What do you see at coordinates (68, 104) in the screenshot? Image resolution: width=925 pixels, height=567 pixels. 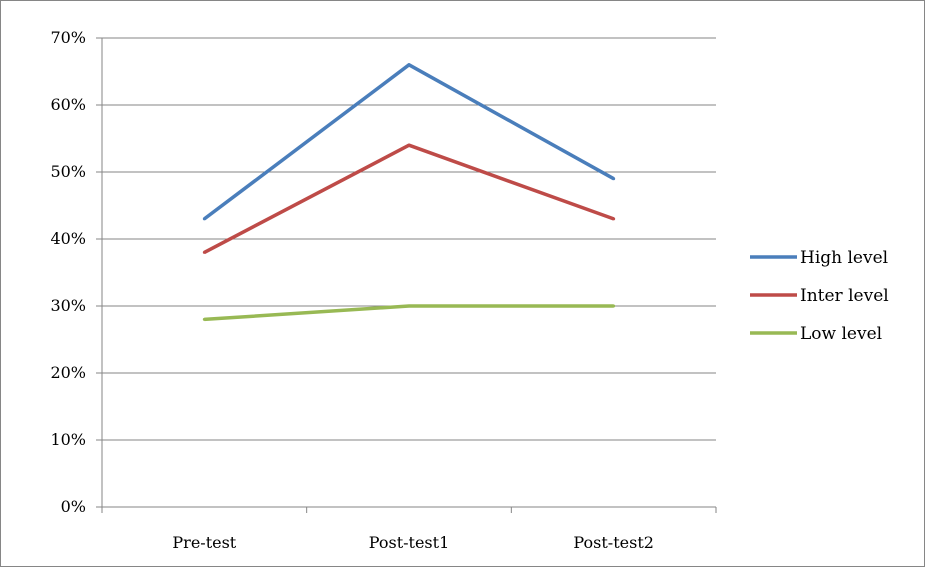 I see `y-tick-label: 60%` at bounding box center [68, 104].